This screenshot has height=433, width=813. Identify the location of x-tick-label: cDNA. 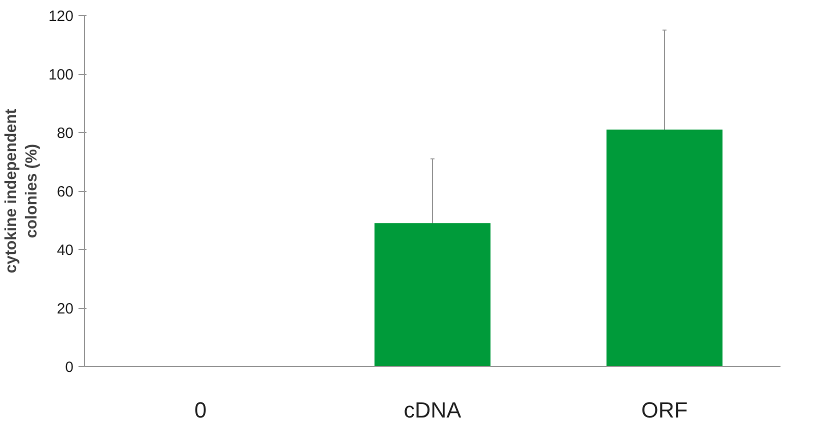
(433, 410).